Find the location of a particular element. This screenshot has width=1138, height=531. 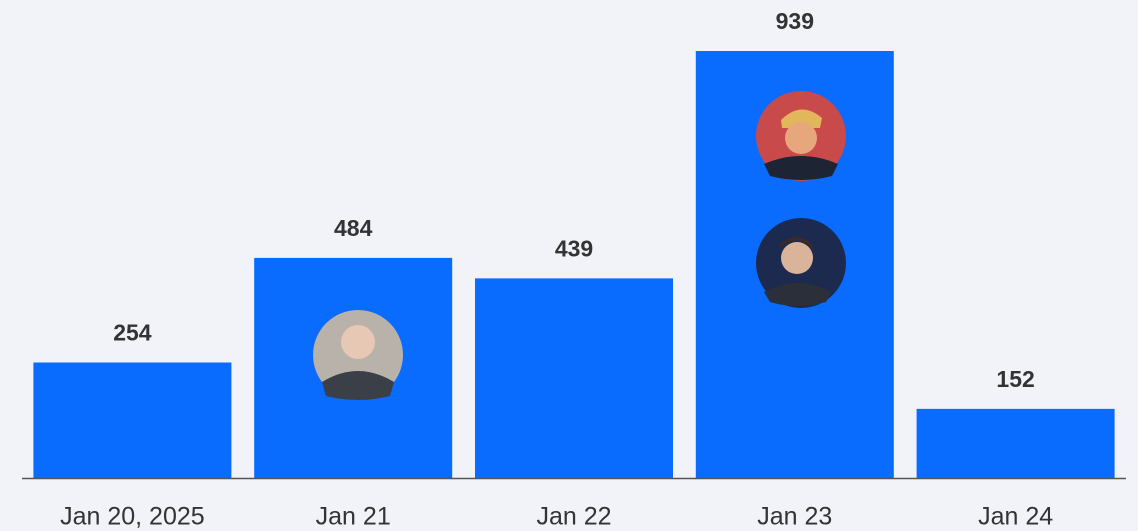

x-tick-label: Jan 23 is located at coordinates (794, 517).